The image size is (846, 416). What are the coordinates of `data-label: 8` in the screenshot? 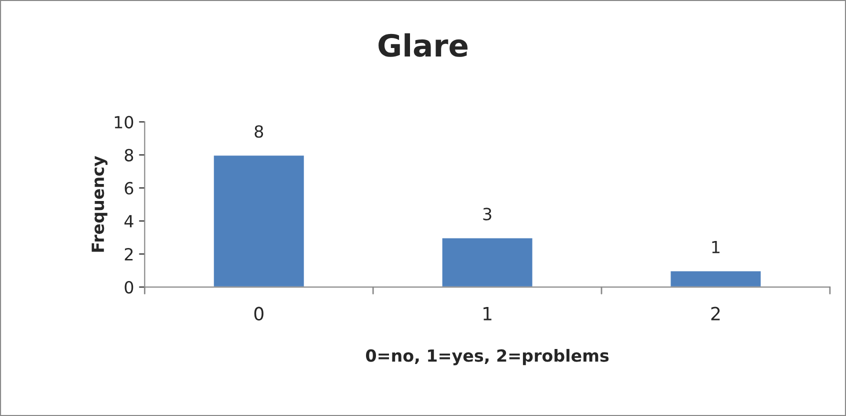 It's located at (259, 131).